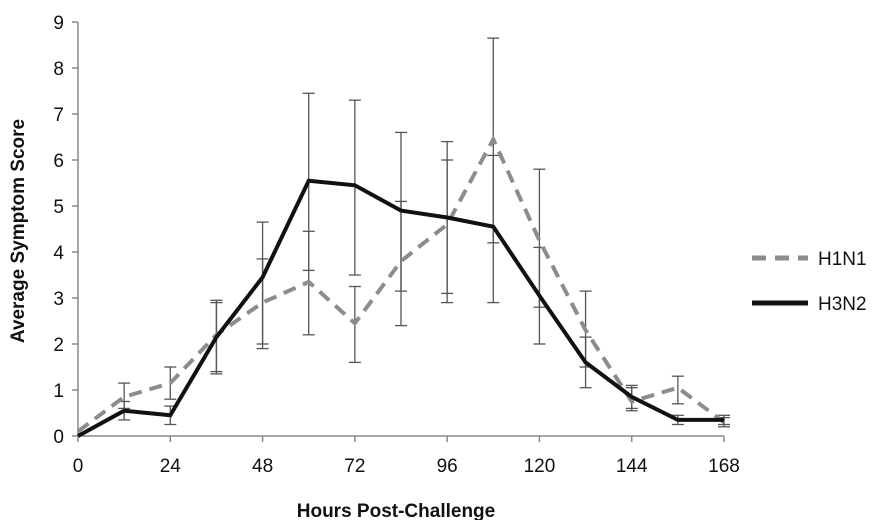 This screenshot has height=520, width=883. Describe the element at coordinates (632, 466) in the screenshot. I see `x-tick-label: 144` at that location.